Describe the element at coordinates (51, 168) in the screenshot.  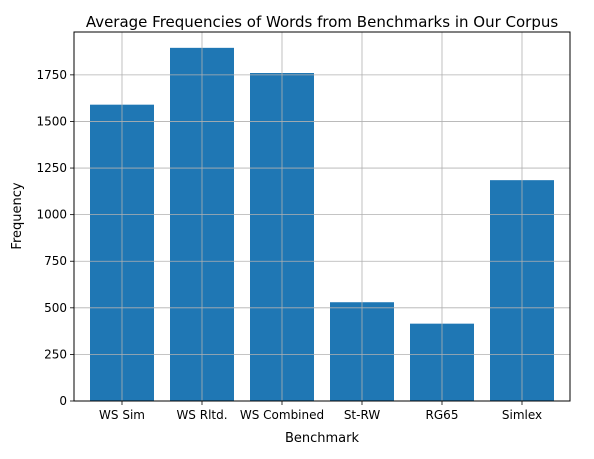
I see `y-tick-label: 1250` at that location.